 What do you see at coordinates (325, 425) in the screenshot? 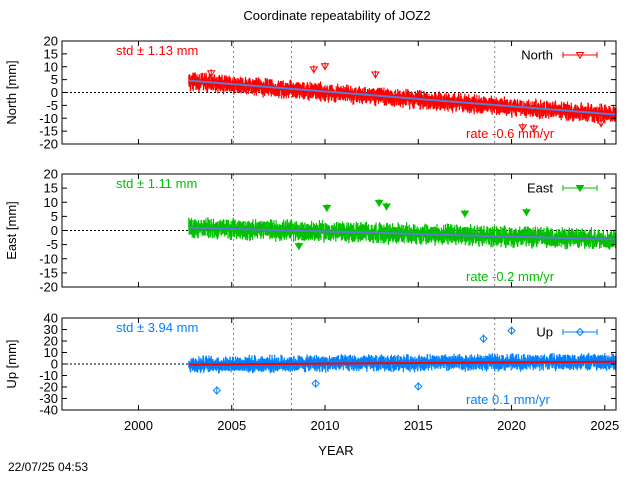
I see `x-tick-label: 2010` at bounding box center [325, 425].